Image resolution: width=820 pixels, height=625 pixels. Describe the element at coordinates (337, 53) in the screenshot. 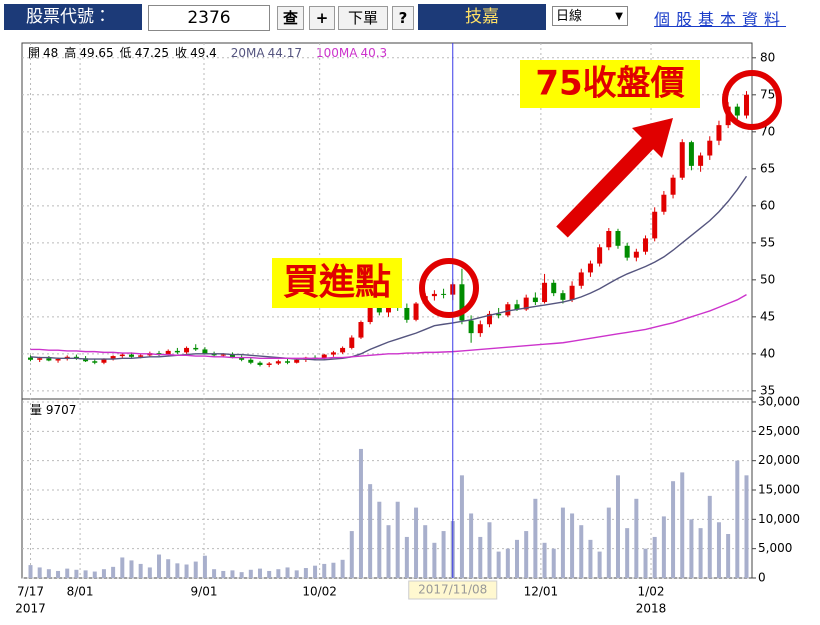

I see `legend-name: 100MA` at that location.